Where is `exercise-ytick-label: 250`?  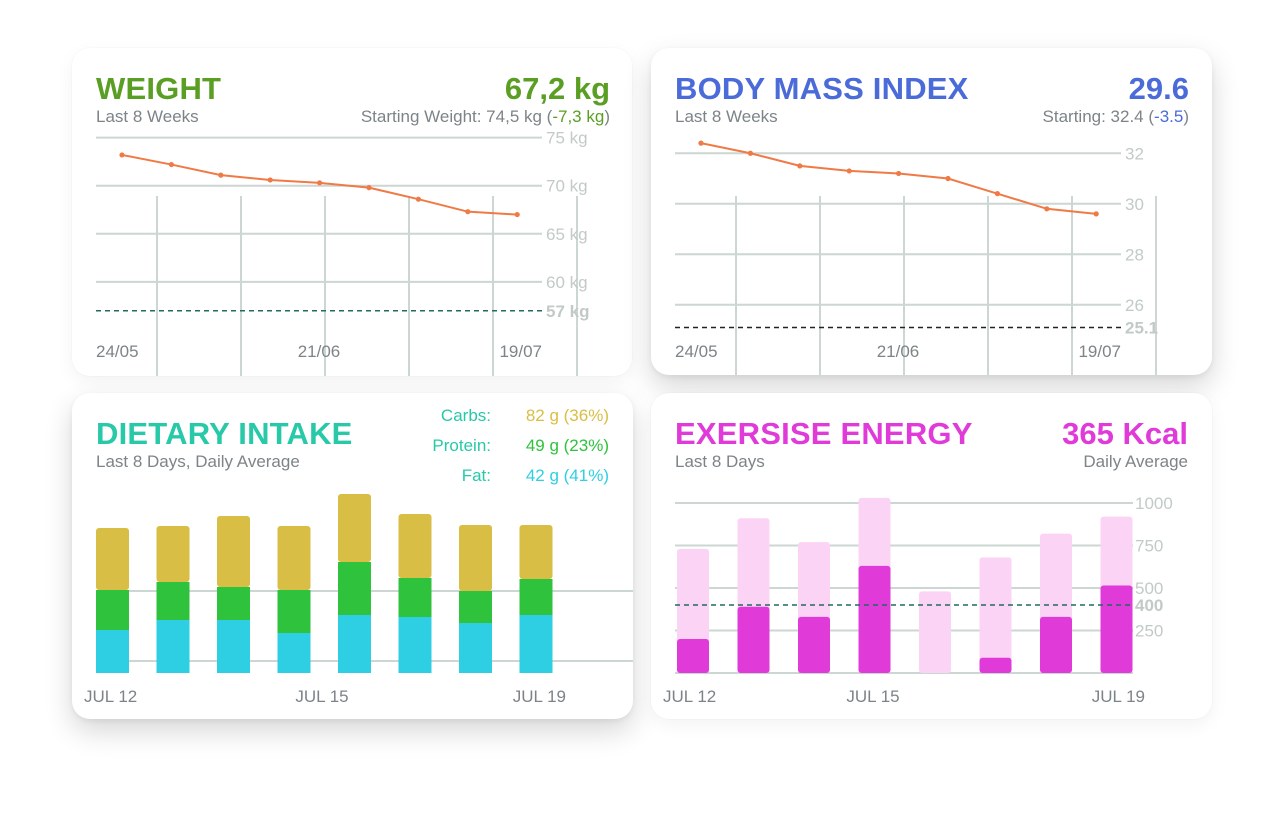 exercise-ytick-label: 250 is located at coordinates (1149, 631).